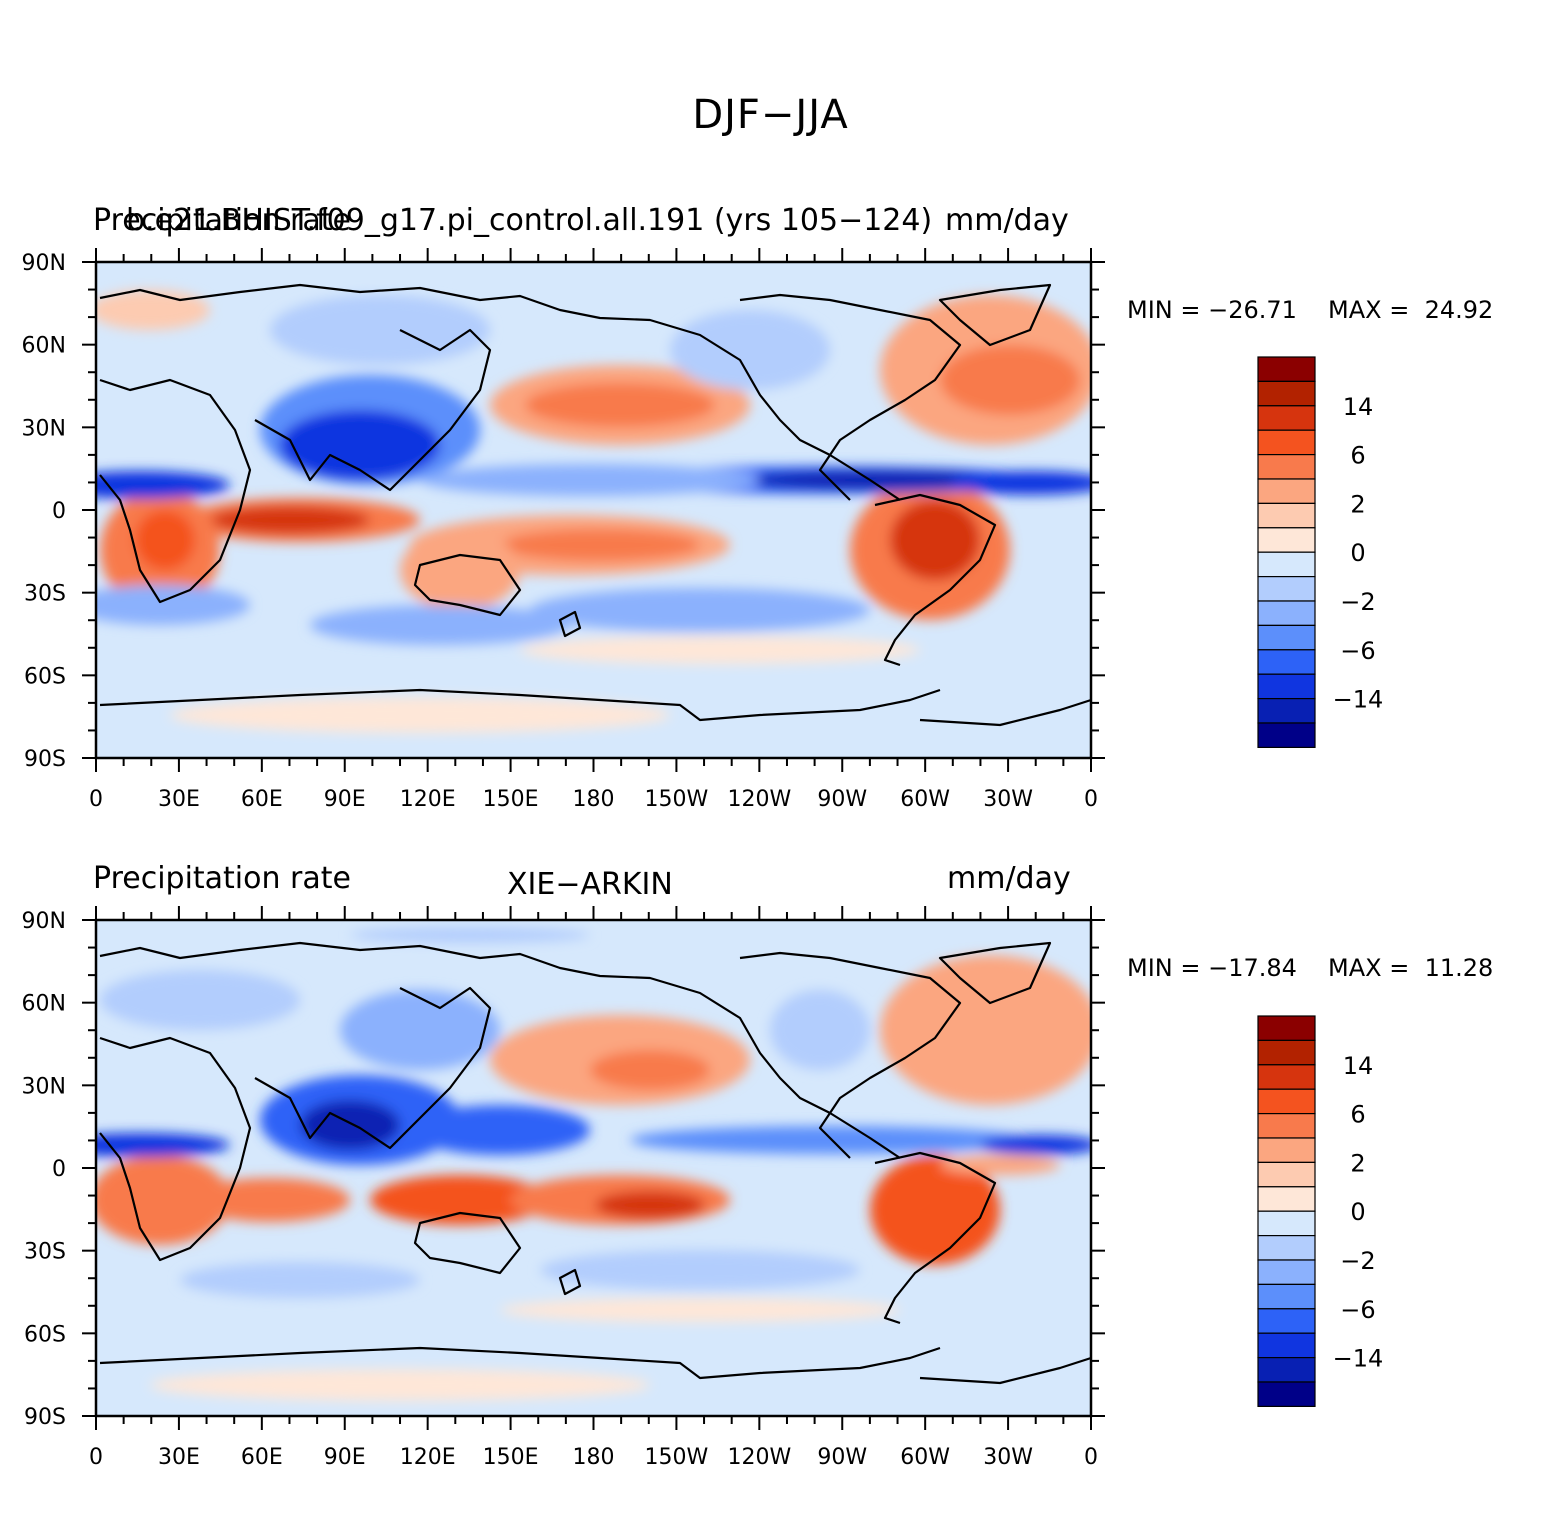 The height and width of the screenshot is (1538, 1541). Describe the element at coordinates (222, 220) in the screenshot. I see `panel1-variable-label: Precipitation rate` at that location.